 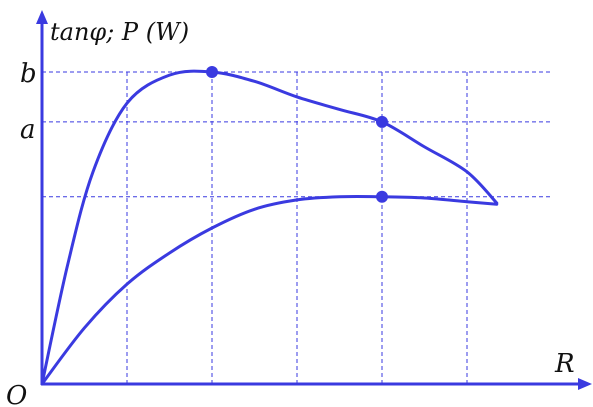 What do you see at coordinates (585, 384) in the screenshot?
I see `x-axis-arrow-icon` at bounding box center [585, 384].